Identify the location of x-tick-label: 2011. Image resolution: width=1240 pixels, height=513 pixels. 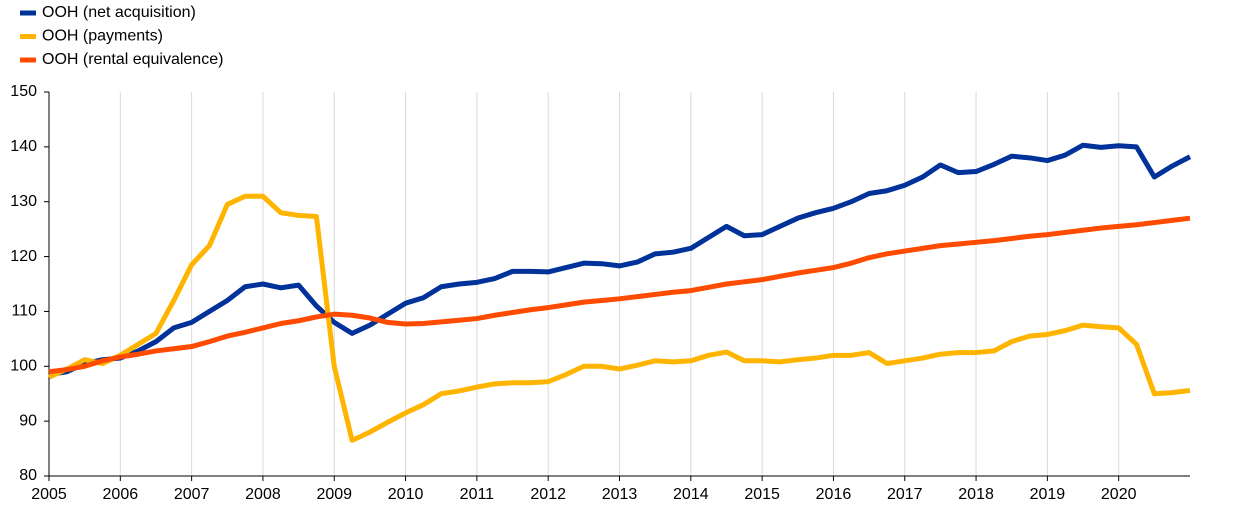
(477, 494).